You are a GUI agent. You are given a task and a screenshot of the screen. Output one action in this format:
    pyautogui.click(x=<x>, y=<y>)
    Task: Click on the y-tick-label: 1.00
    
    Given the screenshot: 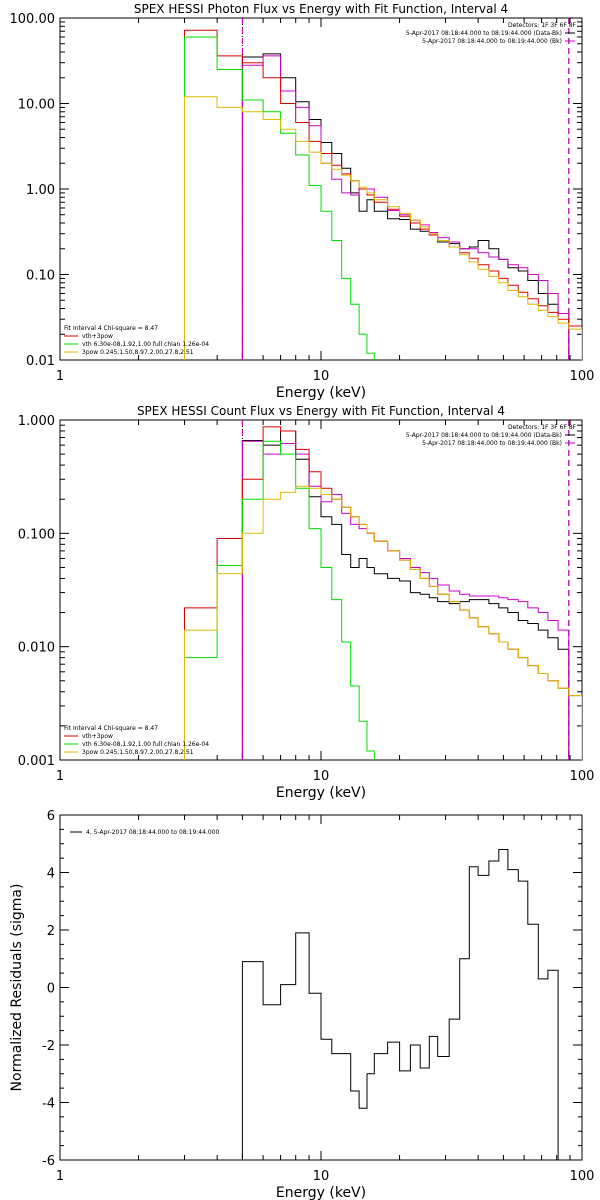 What is the action you would take?
    pyautogui.click(x=40, y=190)
    